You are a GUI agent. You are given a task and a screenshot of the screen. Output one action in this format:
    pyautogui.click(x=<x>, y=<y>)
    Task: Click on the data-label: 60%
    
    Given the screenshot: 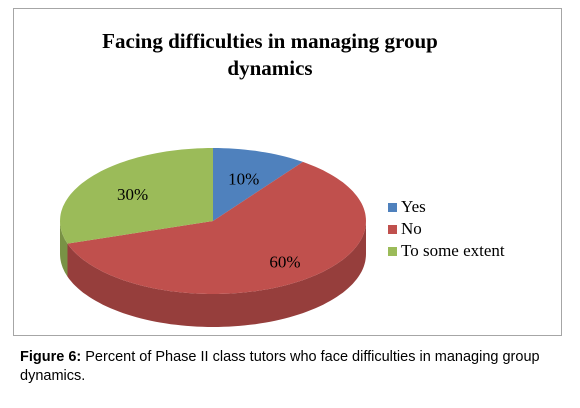 What is the action you would take?
    pyautogui.click(x=284, y=261)
    